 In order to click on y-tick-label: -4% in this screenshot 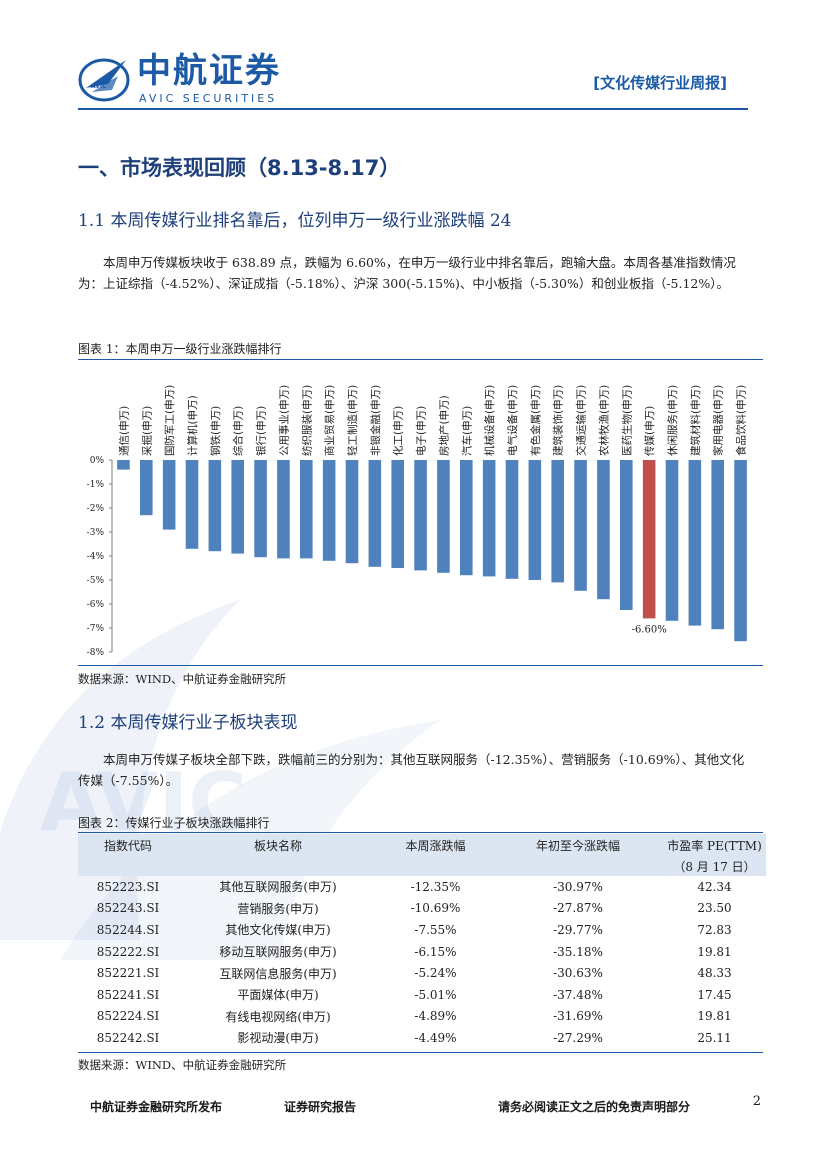, I will do `click(96, 557)`.